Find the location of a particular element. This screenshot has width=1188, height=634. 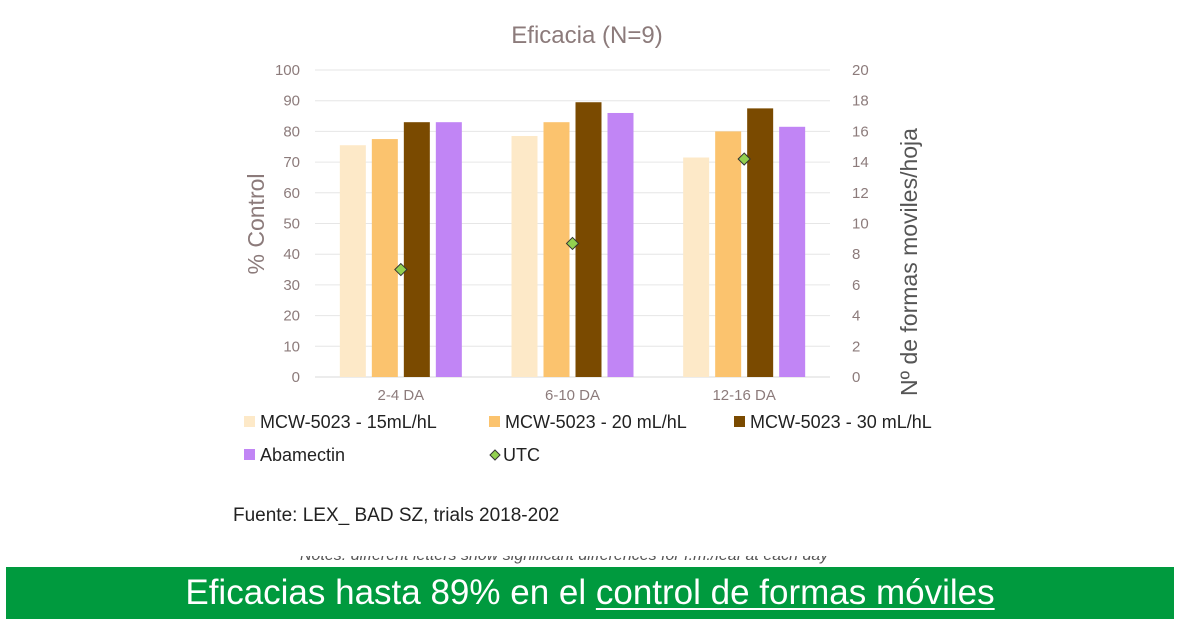

y2-tick-label: 20 is located at coordinates (860, 70).